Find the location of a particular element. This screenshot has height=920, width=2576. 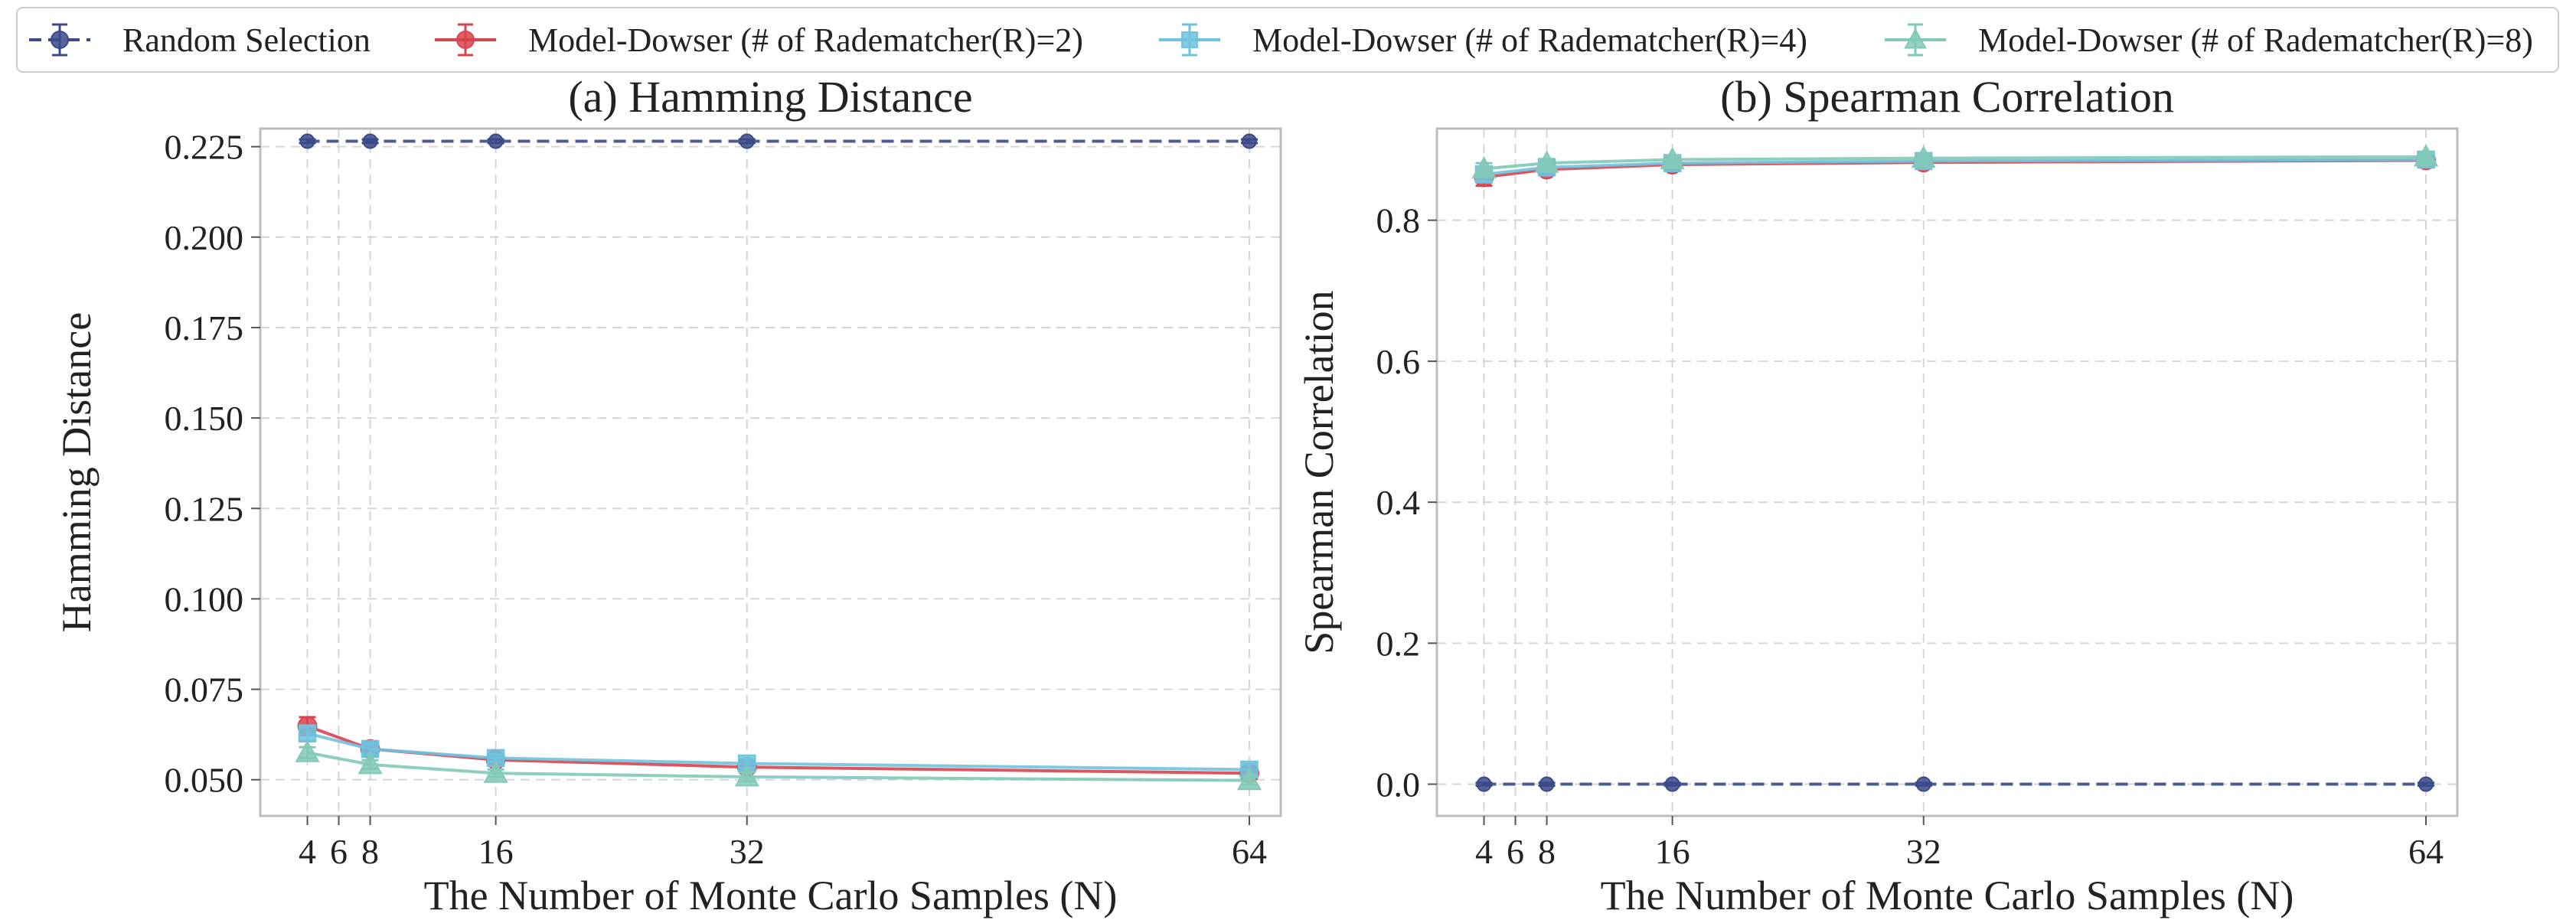

legend-label: Model-Dowser (# of Radematcher(R)=2) is located at coordinates (805, 40).